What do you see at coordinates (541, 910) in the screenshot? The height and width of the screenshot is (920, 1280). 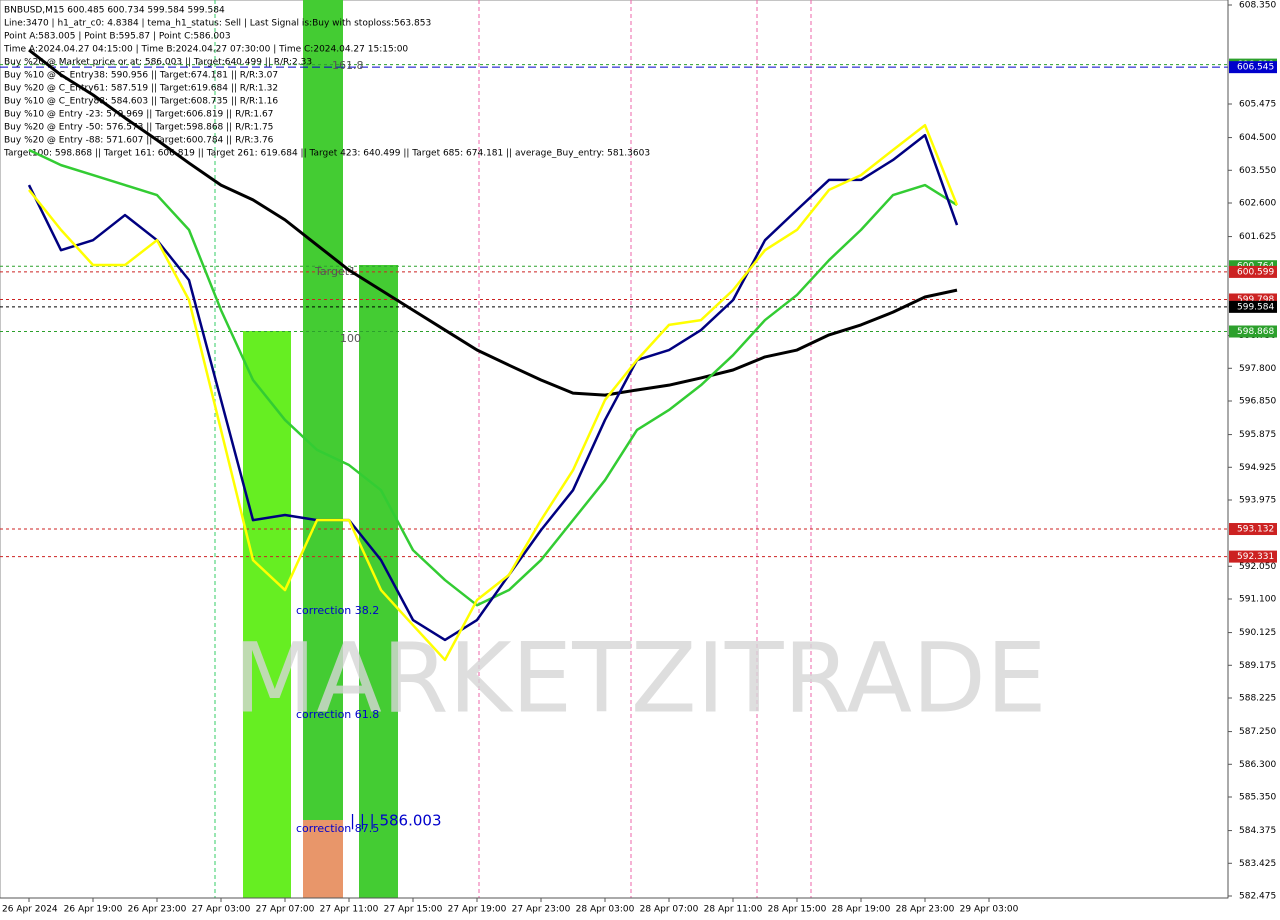 I see `x-tick-label: 27 Apr 23:00` at bounding box center [541, 910].